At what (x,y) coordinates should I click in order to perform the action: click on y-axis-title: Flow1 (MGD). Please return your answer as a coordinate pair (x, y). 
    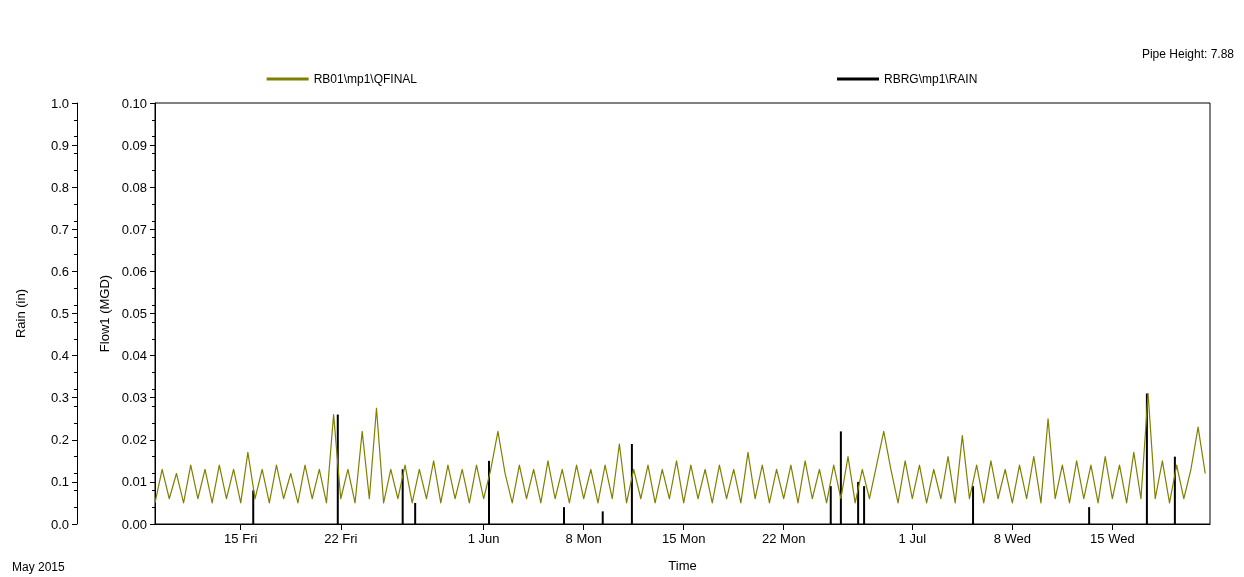
    Looking at the image, I should click on (104, 313).